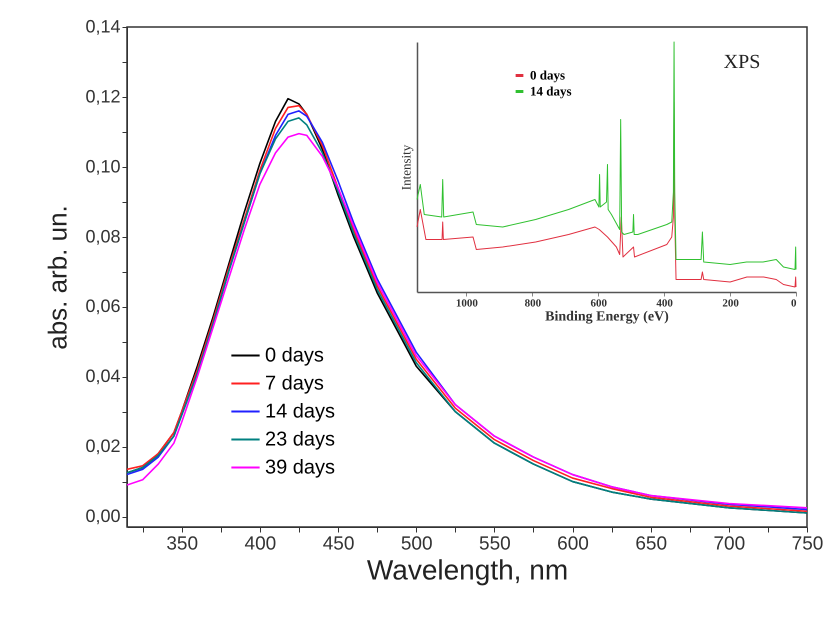 This screenshot has height=627, width=838. What do you see at coordinates (742, 62) in the screenshot?
I see `chart-title: XPS` at bounding box center [742, 62].